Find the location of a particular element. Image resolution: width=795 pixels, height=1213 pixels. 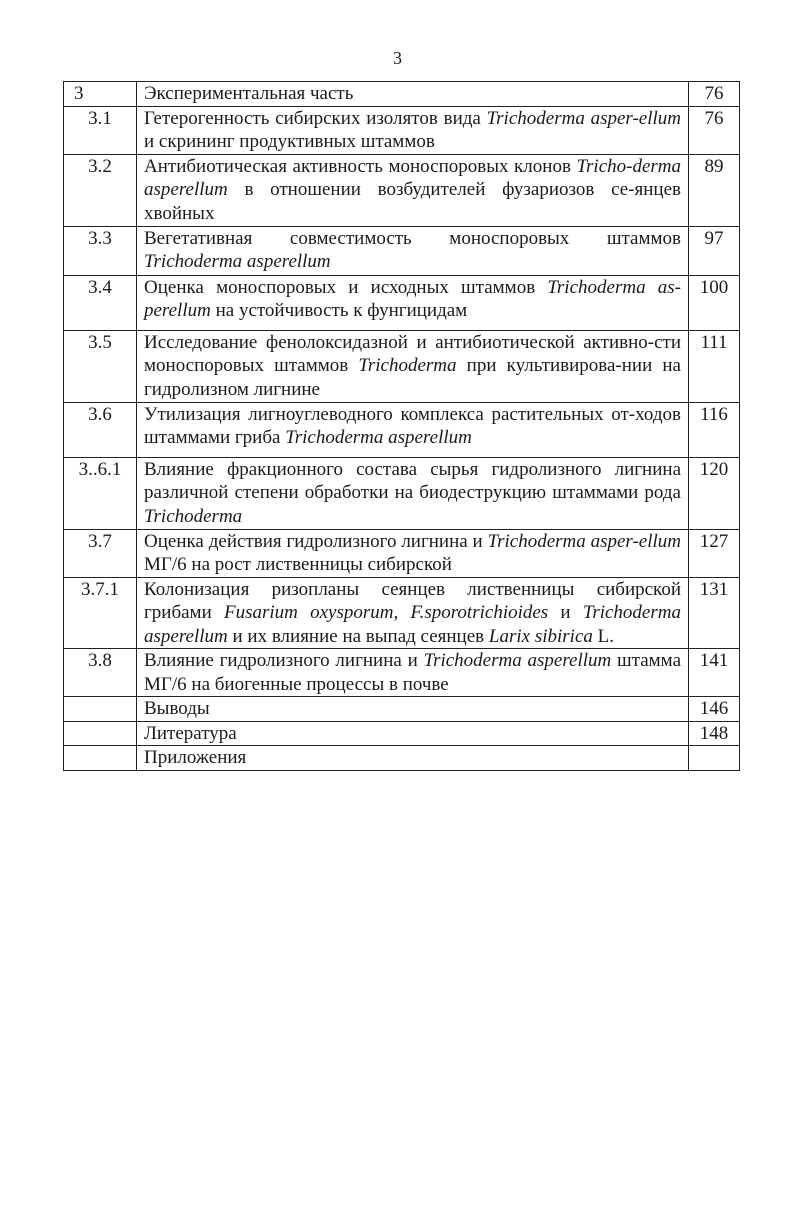

page-ref: 131 is located at coordinates (714, 612).